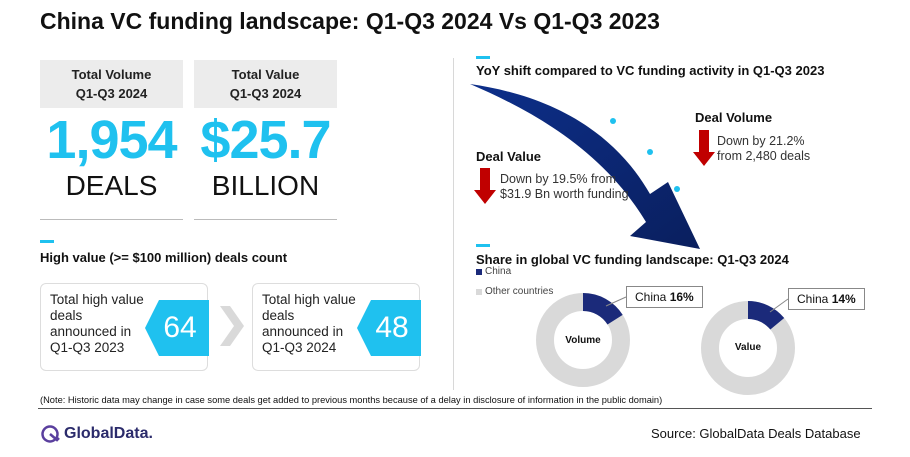 The height and width of the screenshot is (457, 910). I want to click on kpi-header: Total Value Q1-Q3 2024, so click(265, 84).